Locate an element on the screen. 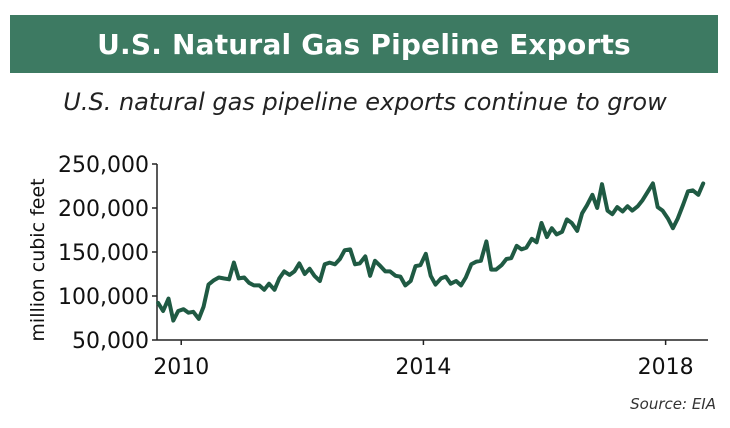 This screenshot has width=730, height=428. title-banner: U.S. Natural Gas Pipeline Exports is located at coordinates (364, 44).